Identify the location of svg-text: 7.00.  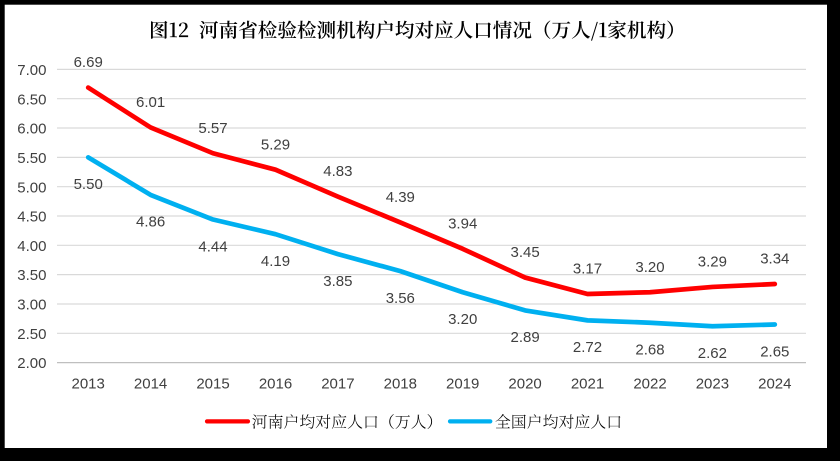
(31, 70).